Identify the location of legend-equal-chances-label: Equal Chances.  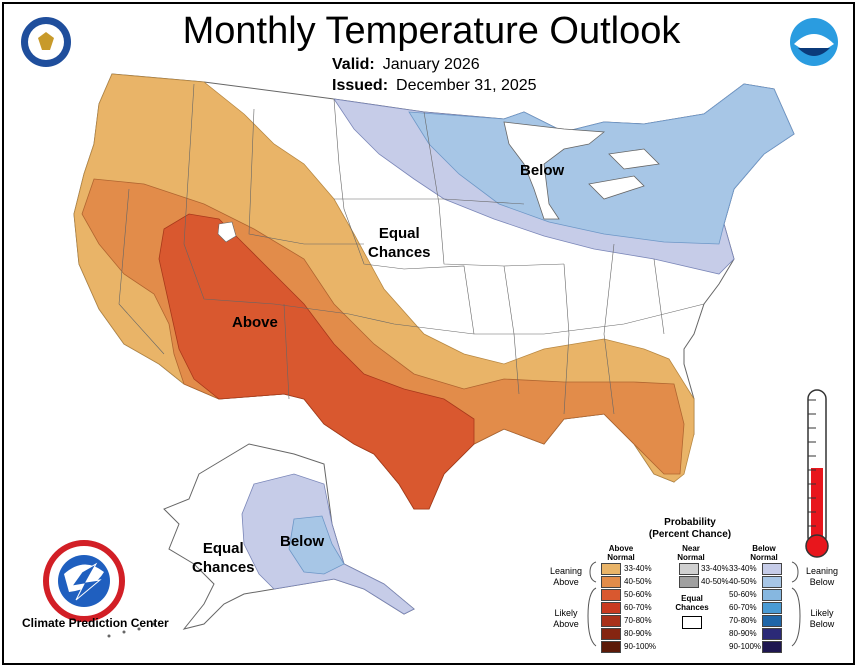
(692, 603).